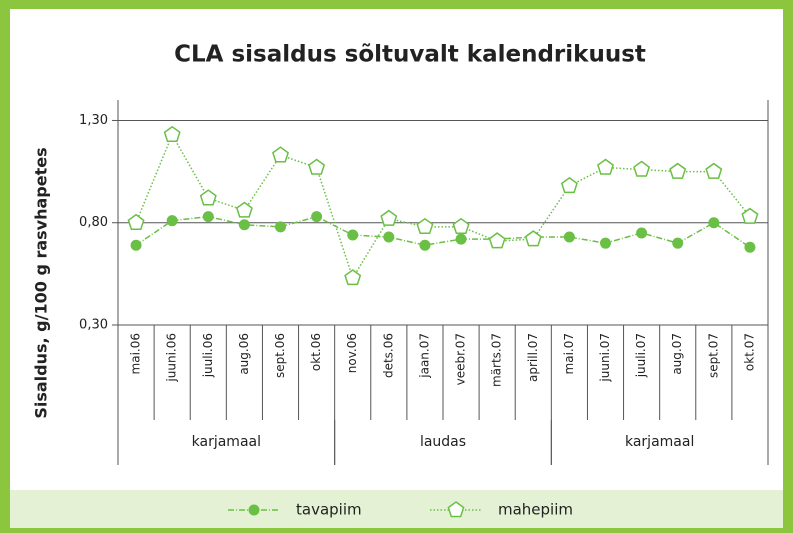 This screenshot has height=533, width=793. What do you see at coordinates (443, 231) in the screenshot?
I see `series-line` at bounding box center [443, 231].